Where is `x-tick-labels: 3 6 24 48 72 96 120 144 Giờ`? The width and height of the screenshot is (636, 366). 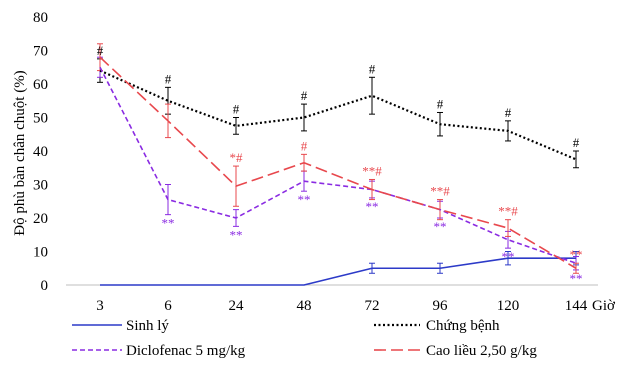 x-tick-labels: 3 6 24 48 72 96 120 144 Giờ is located at coordinates (356, 306).